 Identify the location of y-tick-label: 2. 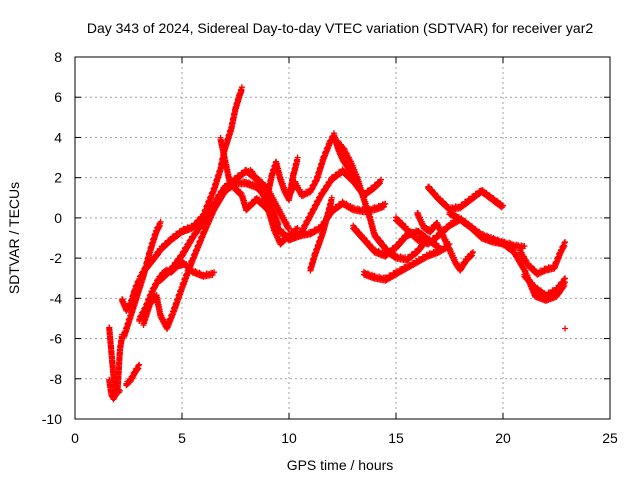
(58, 178).